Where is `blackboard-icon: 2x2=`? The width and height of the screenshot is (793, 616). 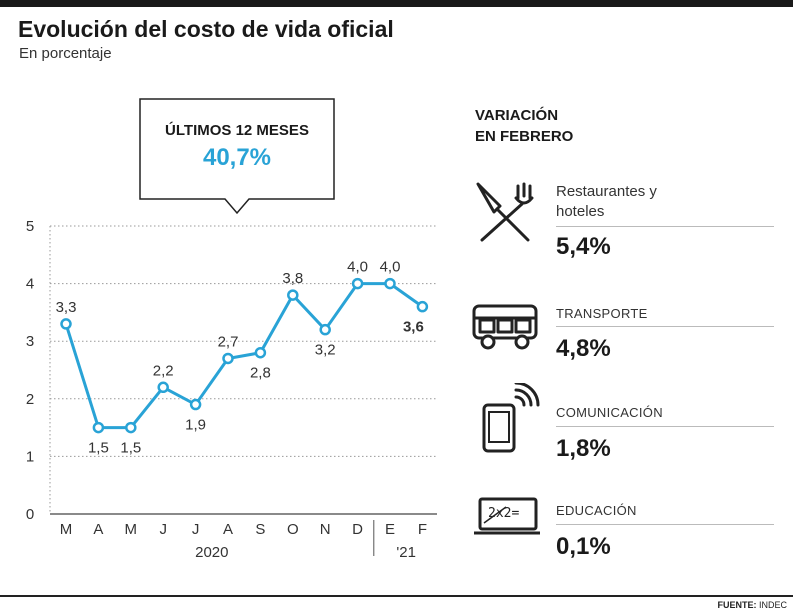
blackboard-icon: 2x2= is located at coordinates (507, 516).